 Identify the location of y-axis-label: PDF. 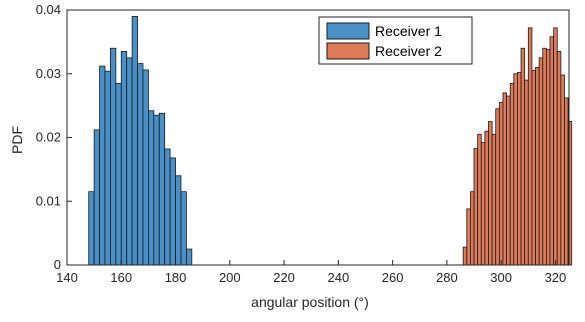
(17, 140).